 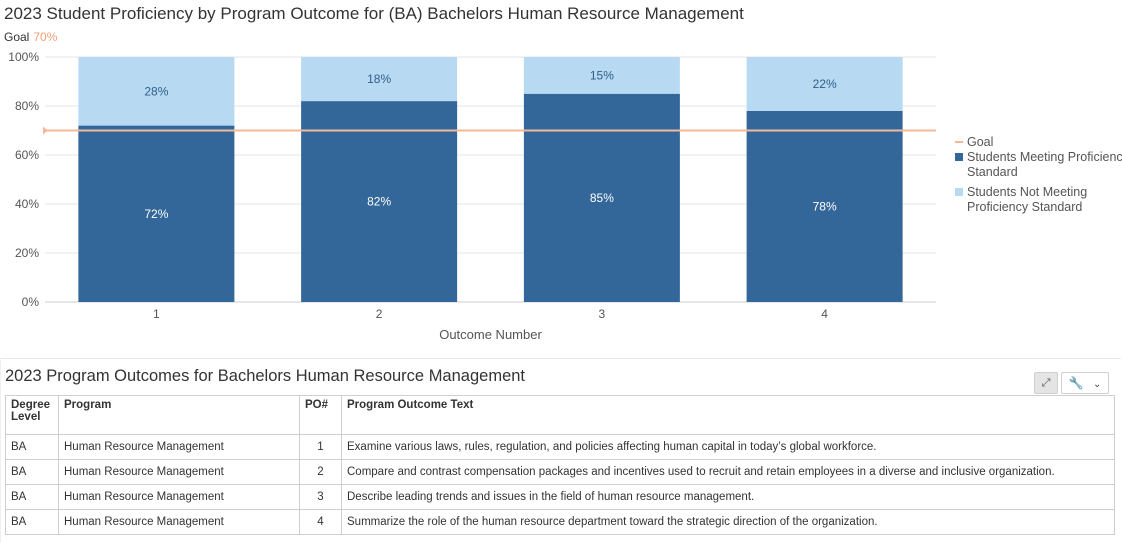 I want to click on cell-po-number: 2, so click(x=320, y=472).